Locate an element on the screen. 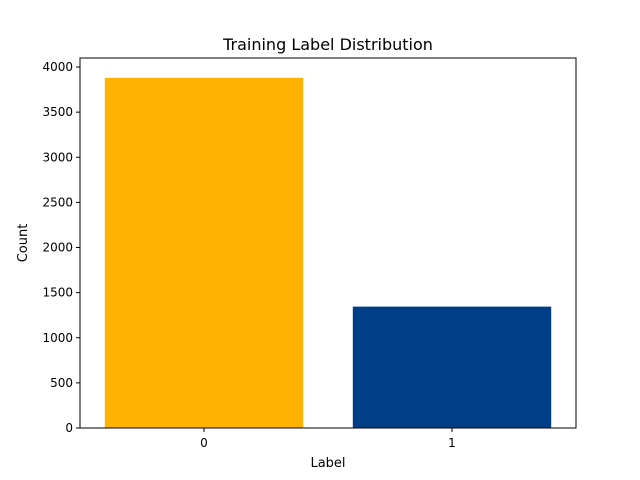  y-tick-label-500: 500 is located at coordinates (61, 383).